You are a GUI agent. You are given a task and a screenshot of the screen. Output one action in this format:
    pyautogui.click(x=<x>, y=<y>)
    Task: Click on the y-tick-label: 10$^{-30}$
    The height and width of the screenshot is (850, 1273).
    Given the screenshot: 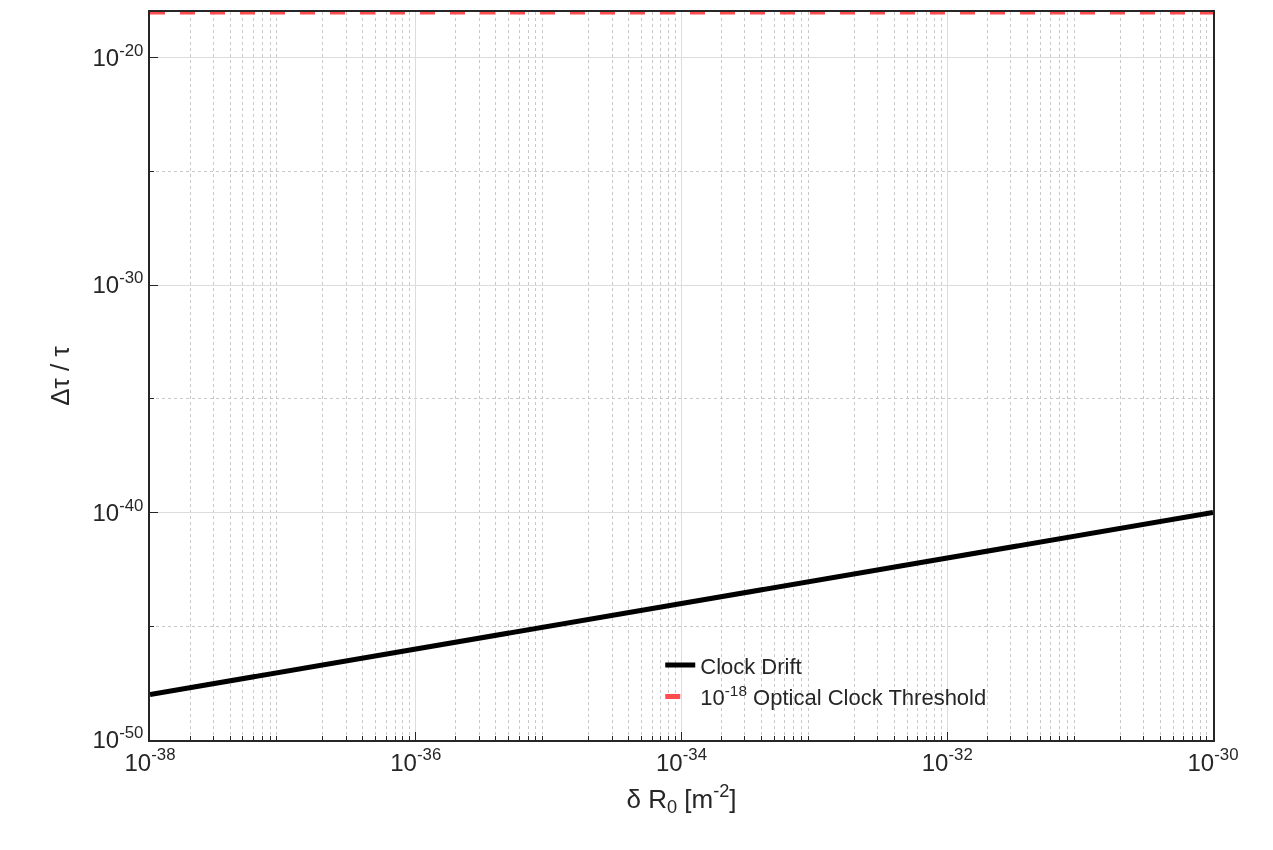 What is the action you would take?
    pyautogui.click(x=118, y=283)
    